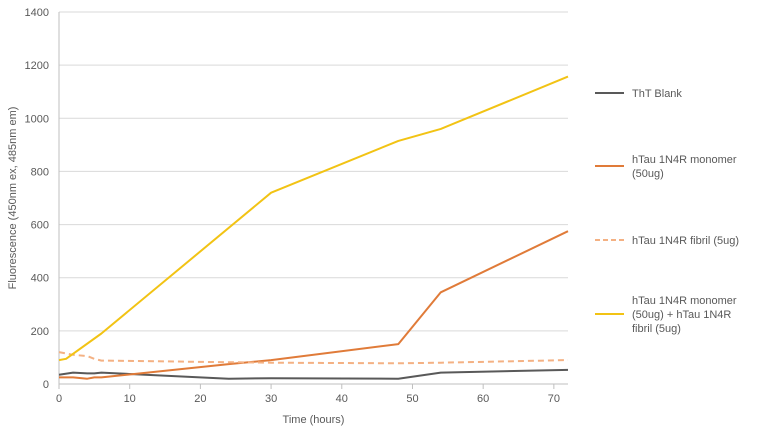 This screenshot has height=435, width=762. I want to click on x-tick-label: 30, so click(271, 399).